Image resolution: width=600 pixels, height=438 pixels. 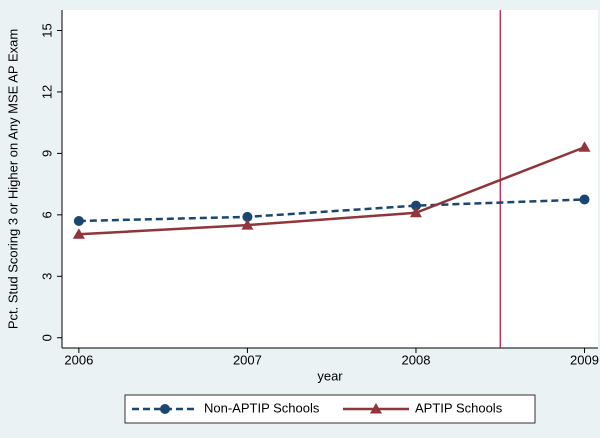 What do you see at coordinates (459, 407) in the screenshot?
I see `legend-label: APTIP Schools` at bounding box center [459, 407].